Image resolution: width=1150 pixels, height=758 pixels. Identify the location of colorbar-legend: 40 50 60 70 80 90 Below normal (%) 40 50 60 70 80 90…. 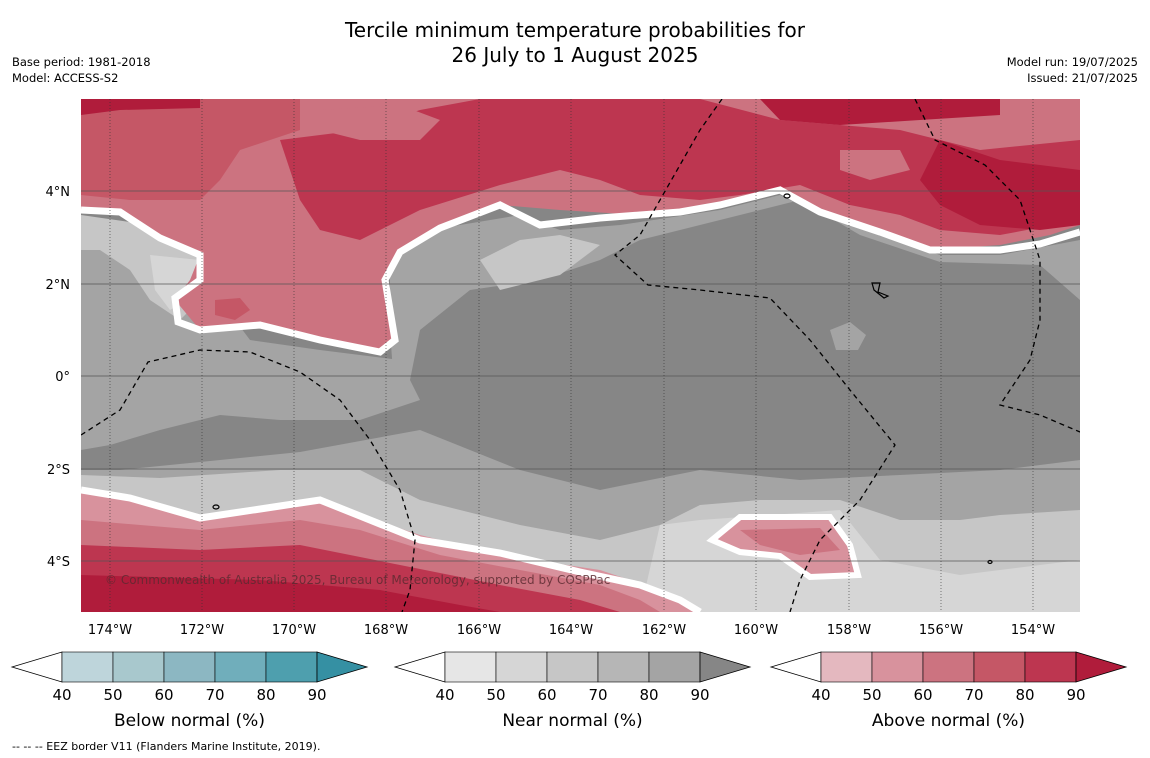
(569, 691).